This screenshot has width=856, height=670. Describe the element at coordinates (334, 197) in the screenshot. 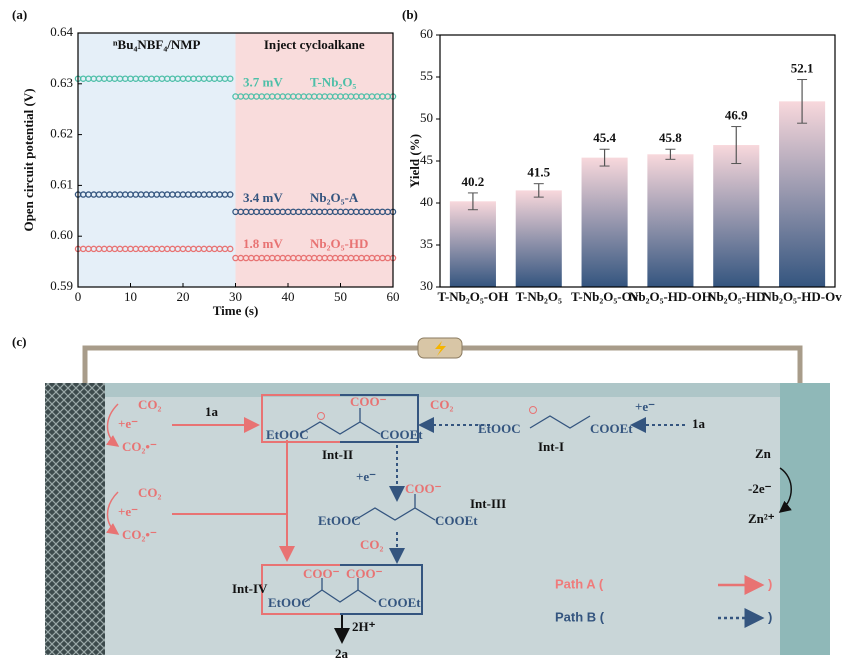

I see `series-label: Nb₂O₅-A` at that location.